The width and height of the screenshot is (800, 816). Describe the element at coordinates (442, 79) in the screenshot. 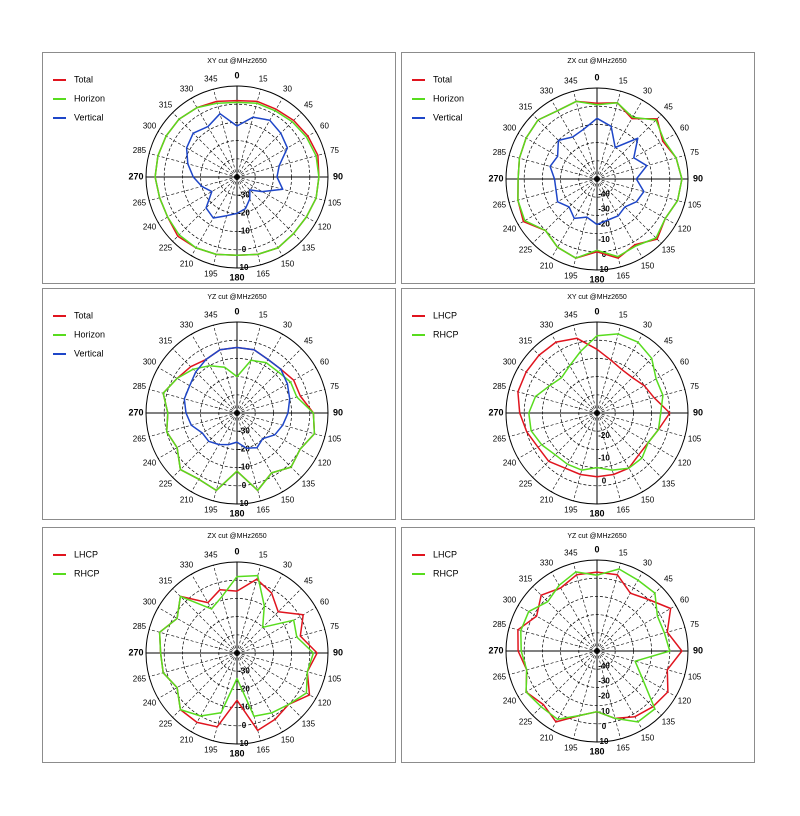

I see `legend-label: Total` at that location.